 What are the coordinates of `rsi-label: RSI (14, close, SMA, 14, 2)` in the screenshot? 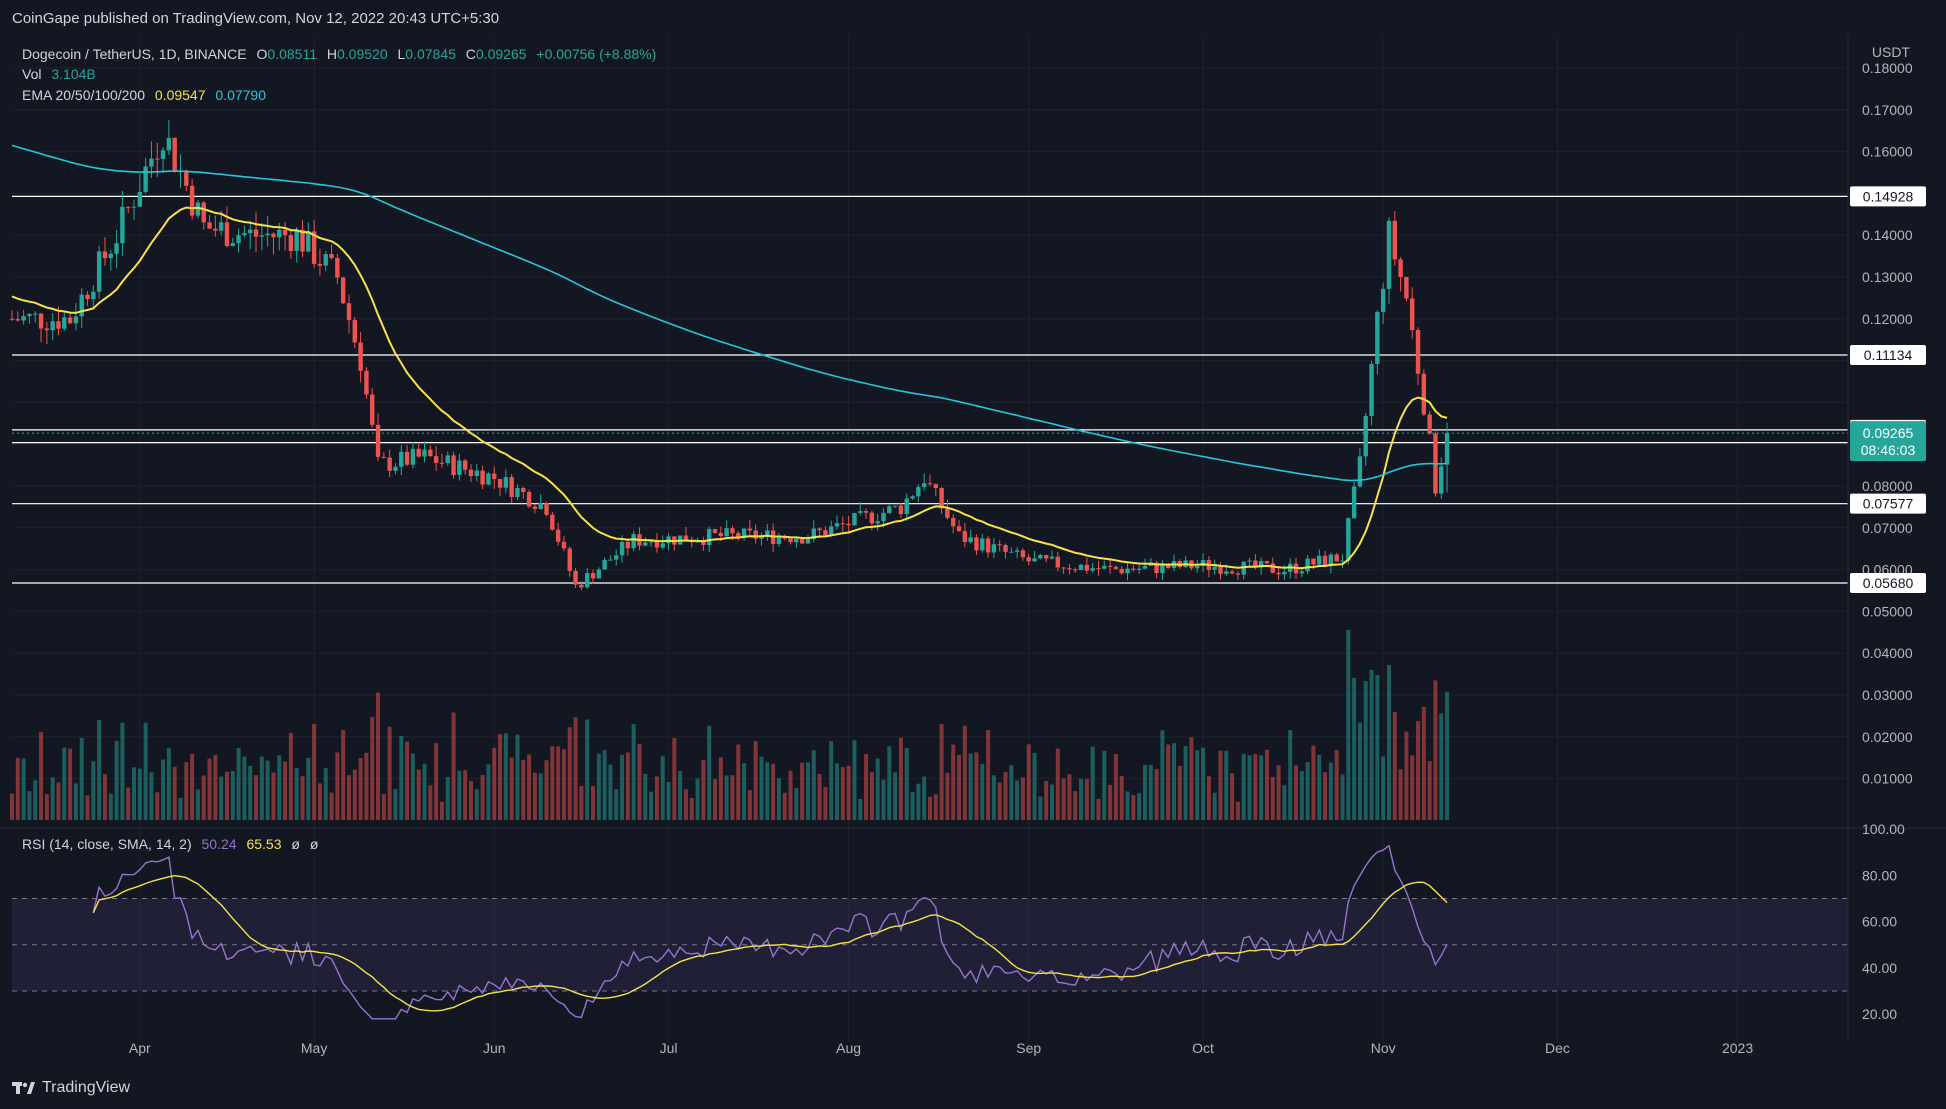 It's located at (107, 844).